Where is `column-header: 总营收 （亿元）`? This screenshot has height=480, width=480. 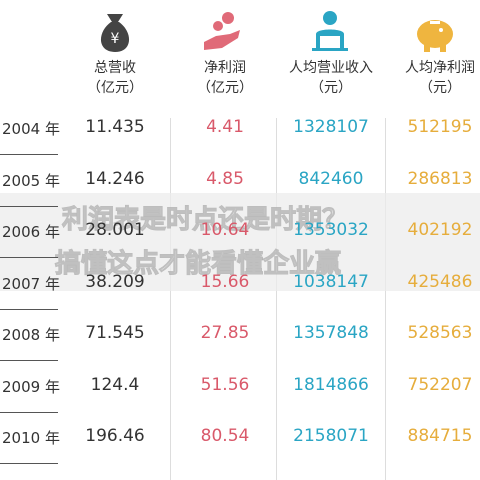 column-header: 总营收 （亿元） is located at coordinates (115, 78).